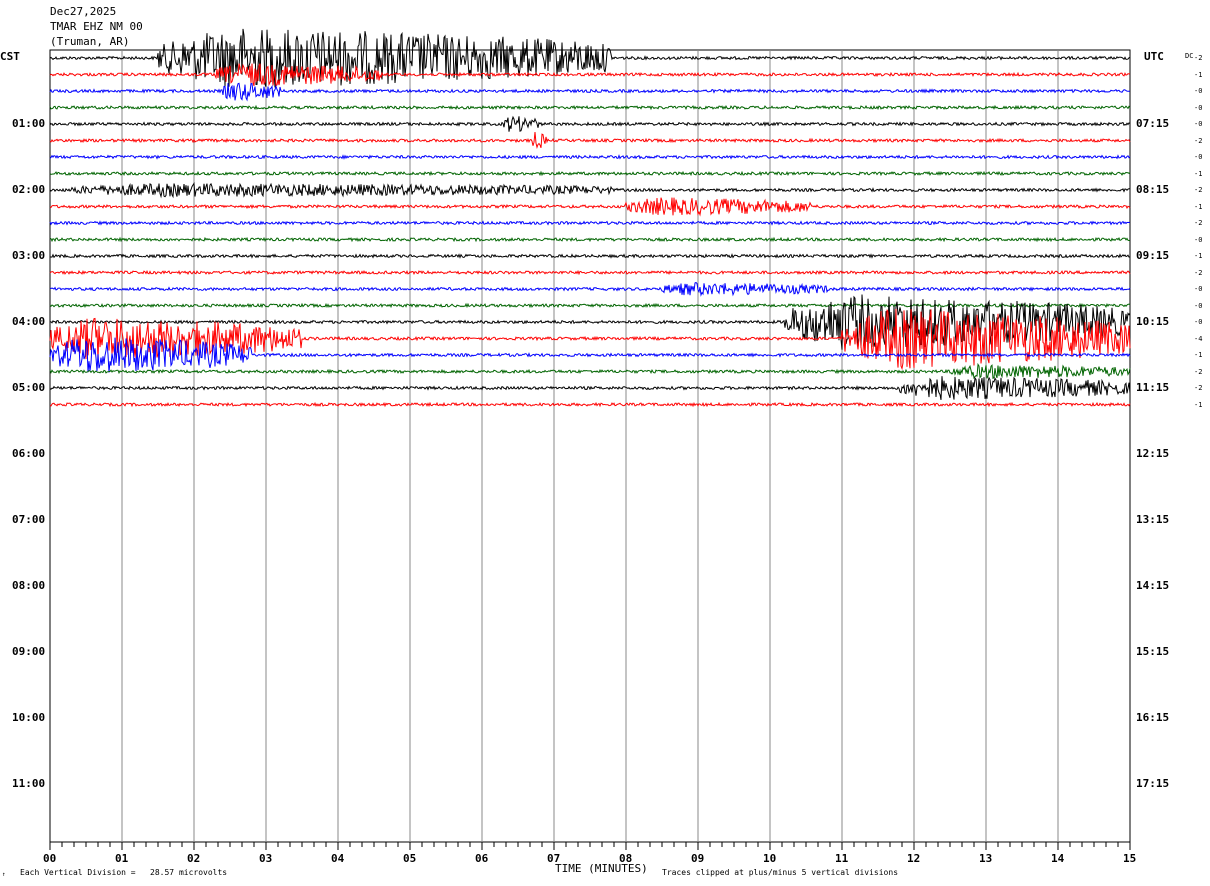 The width and height of the screenshot is (1210, 886). What do you see at coordinates (1153, 453) in the screenshot?
I see `right-hour-label: 12:15` at bounding box center [1153, 453].